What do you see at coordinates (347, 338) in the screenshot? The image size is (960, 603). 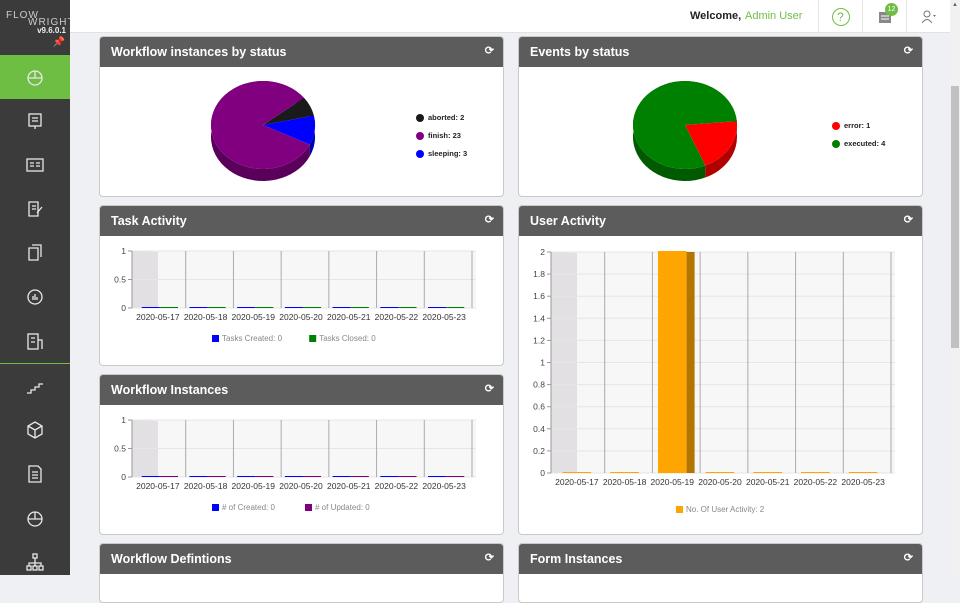 I see `legend-label: Tasks Closed: 0` at bounding box center [347, 338].